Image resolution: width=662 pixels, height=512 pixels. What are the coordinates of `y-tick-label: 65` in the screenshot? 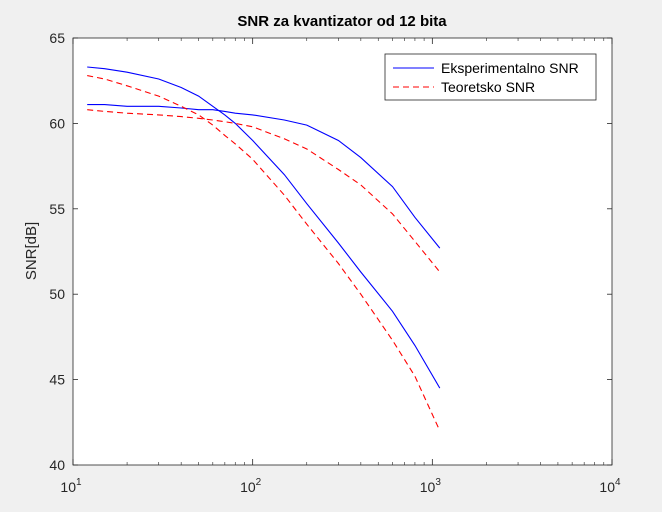 It's located at (57, 38).